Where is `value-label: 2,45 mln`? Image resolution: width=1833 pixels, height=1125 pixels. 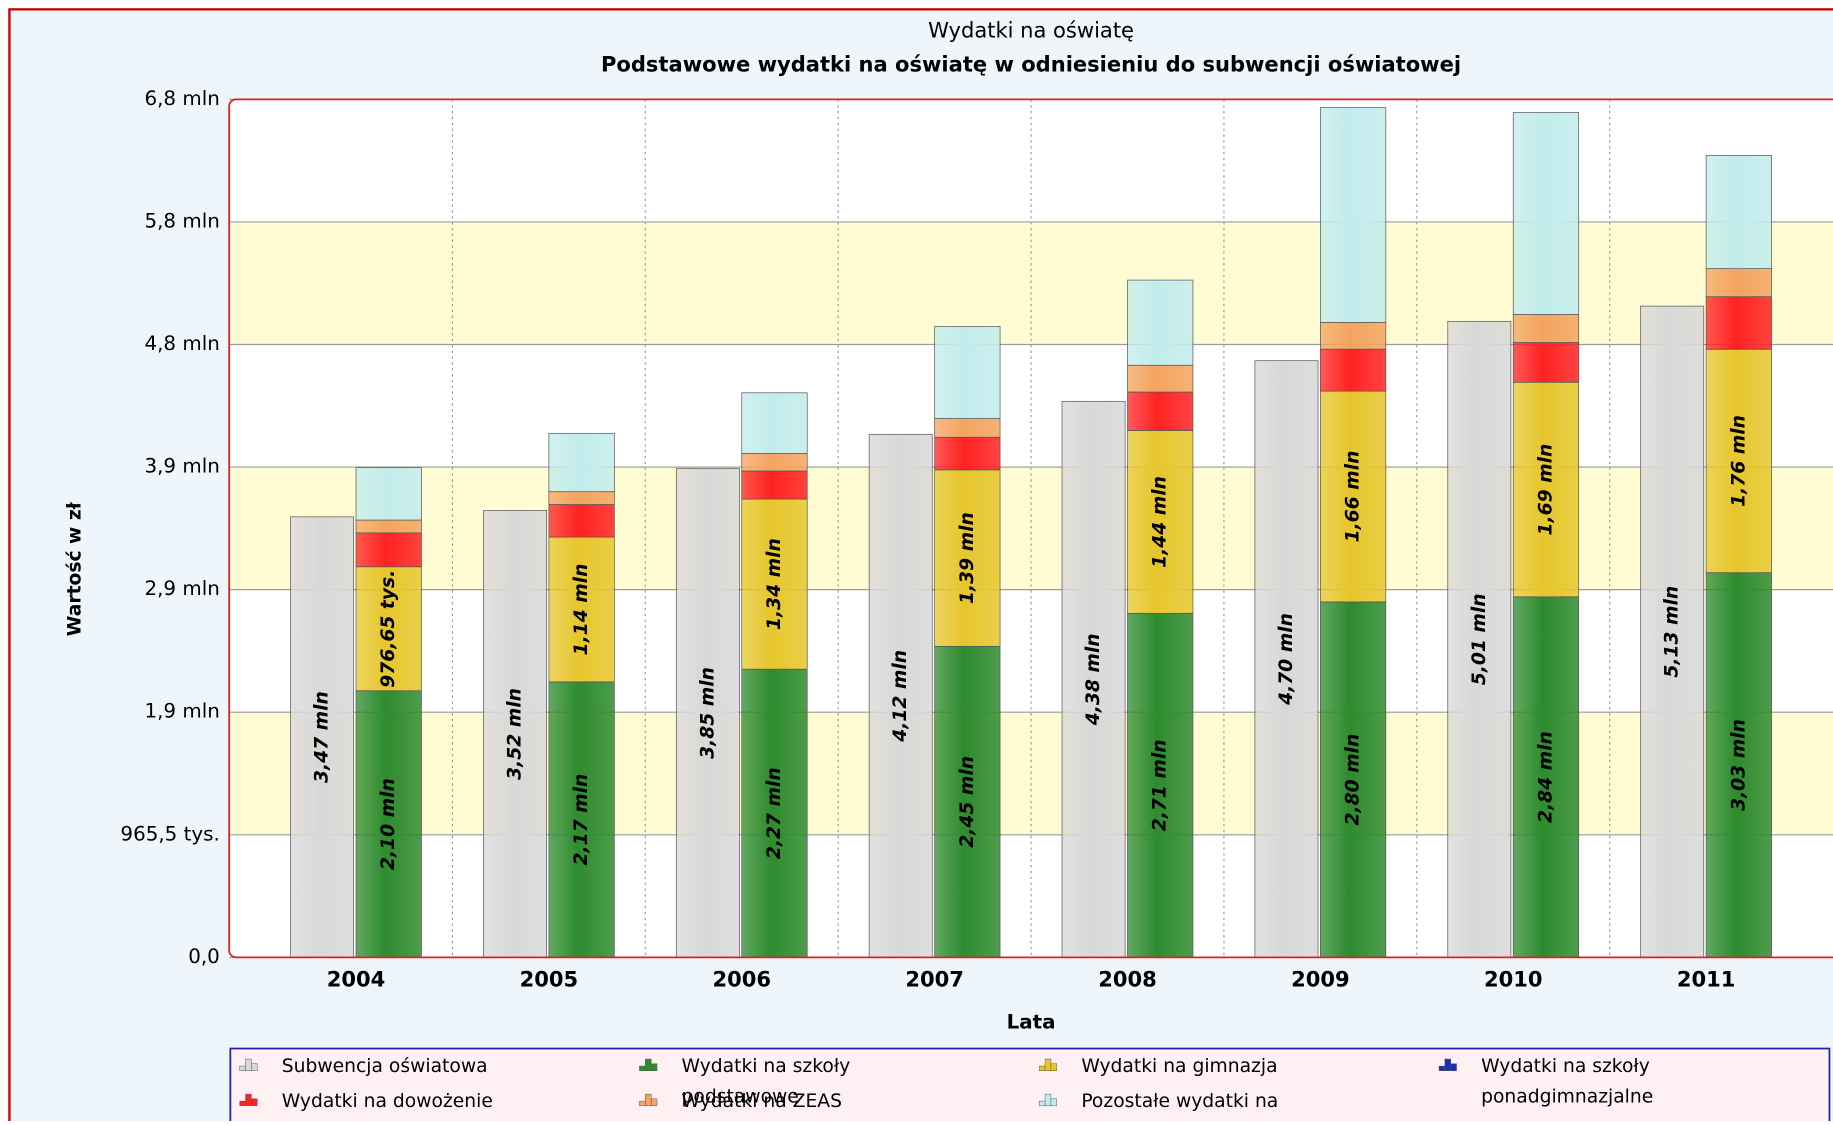
value-label: 2,45 mln is located at coordinates (967, 802).